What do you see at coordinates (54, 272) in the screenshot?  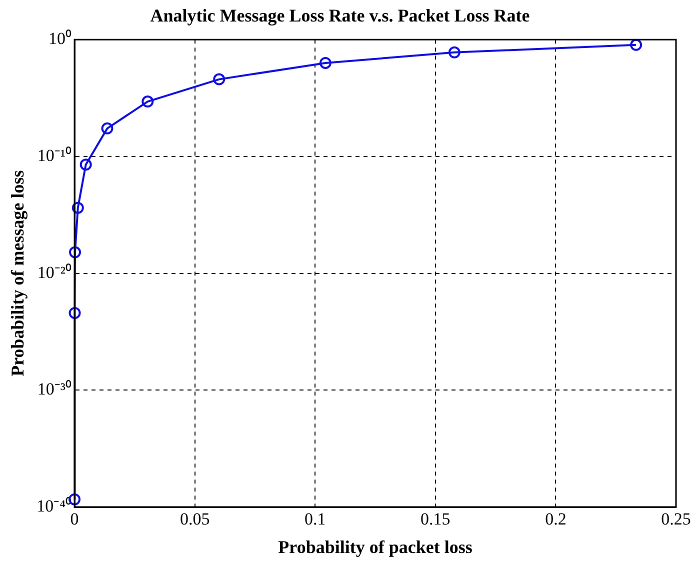 I see `y-tick-label: 10⁻²⁰` at bounding box center [54, 272].